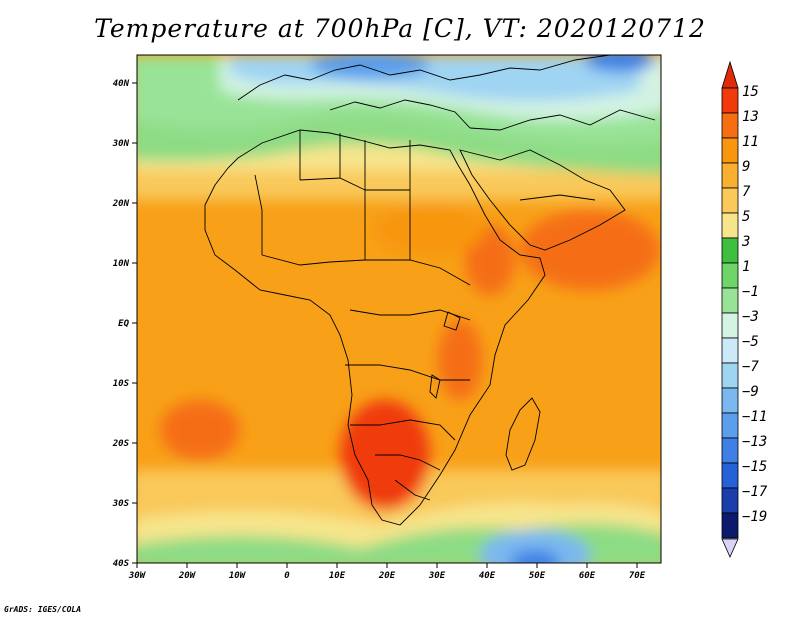 The image size is (800, 618). What do you see at coordinates (755, 467) in the screenshot?
I see `colorbar-label: −15` at bounding box center [755, 467].